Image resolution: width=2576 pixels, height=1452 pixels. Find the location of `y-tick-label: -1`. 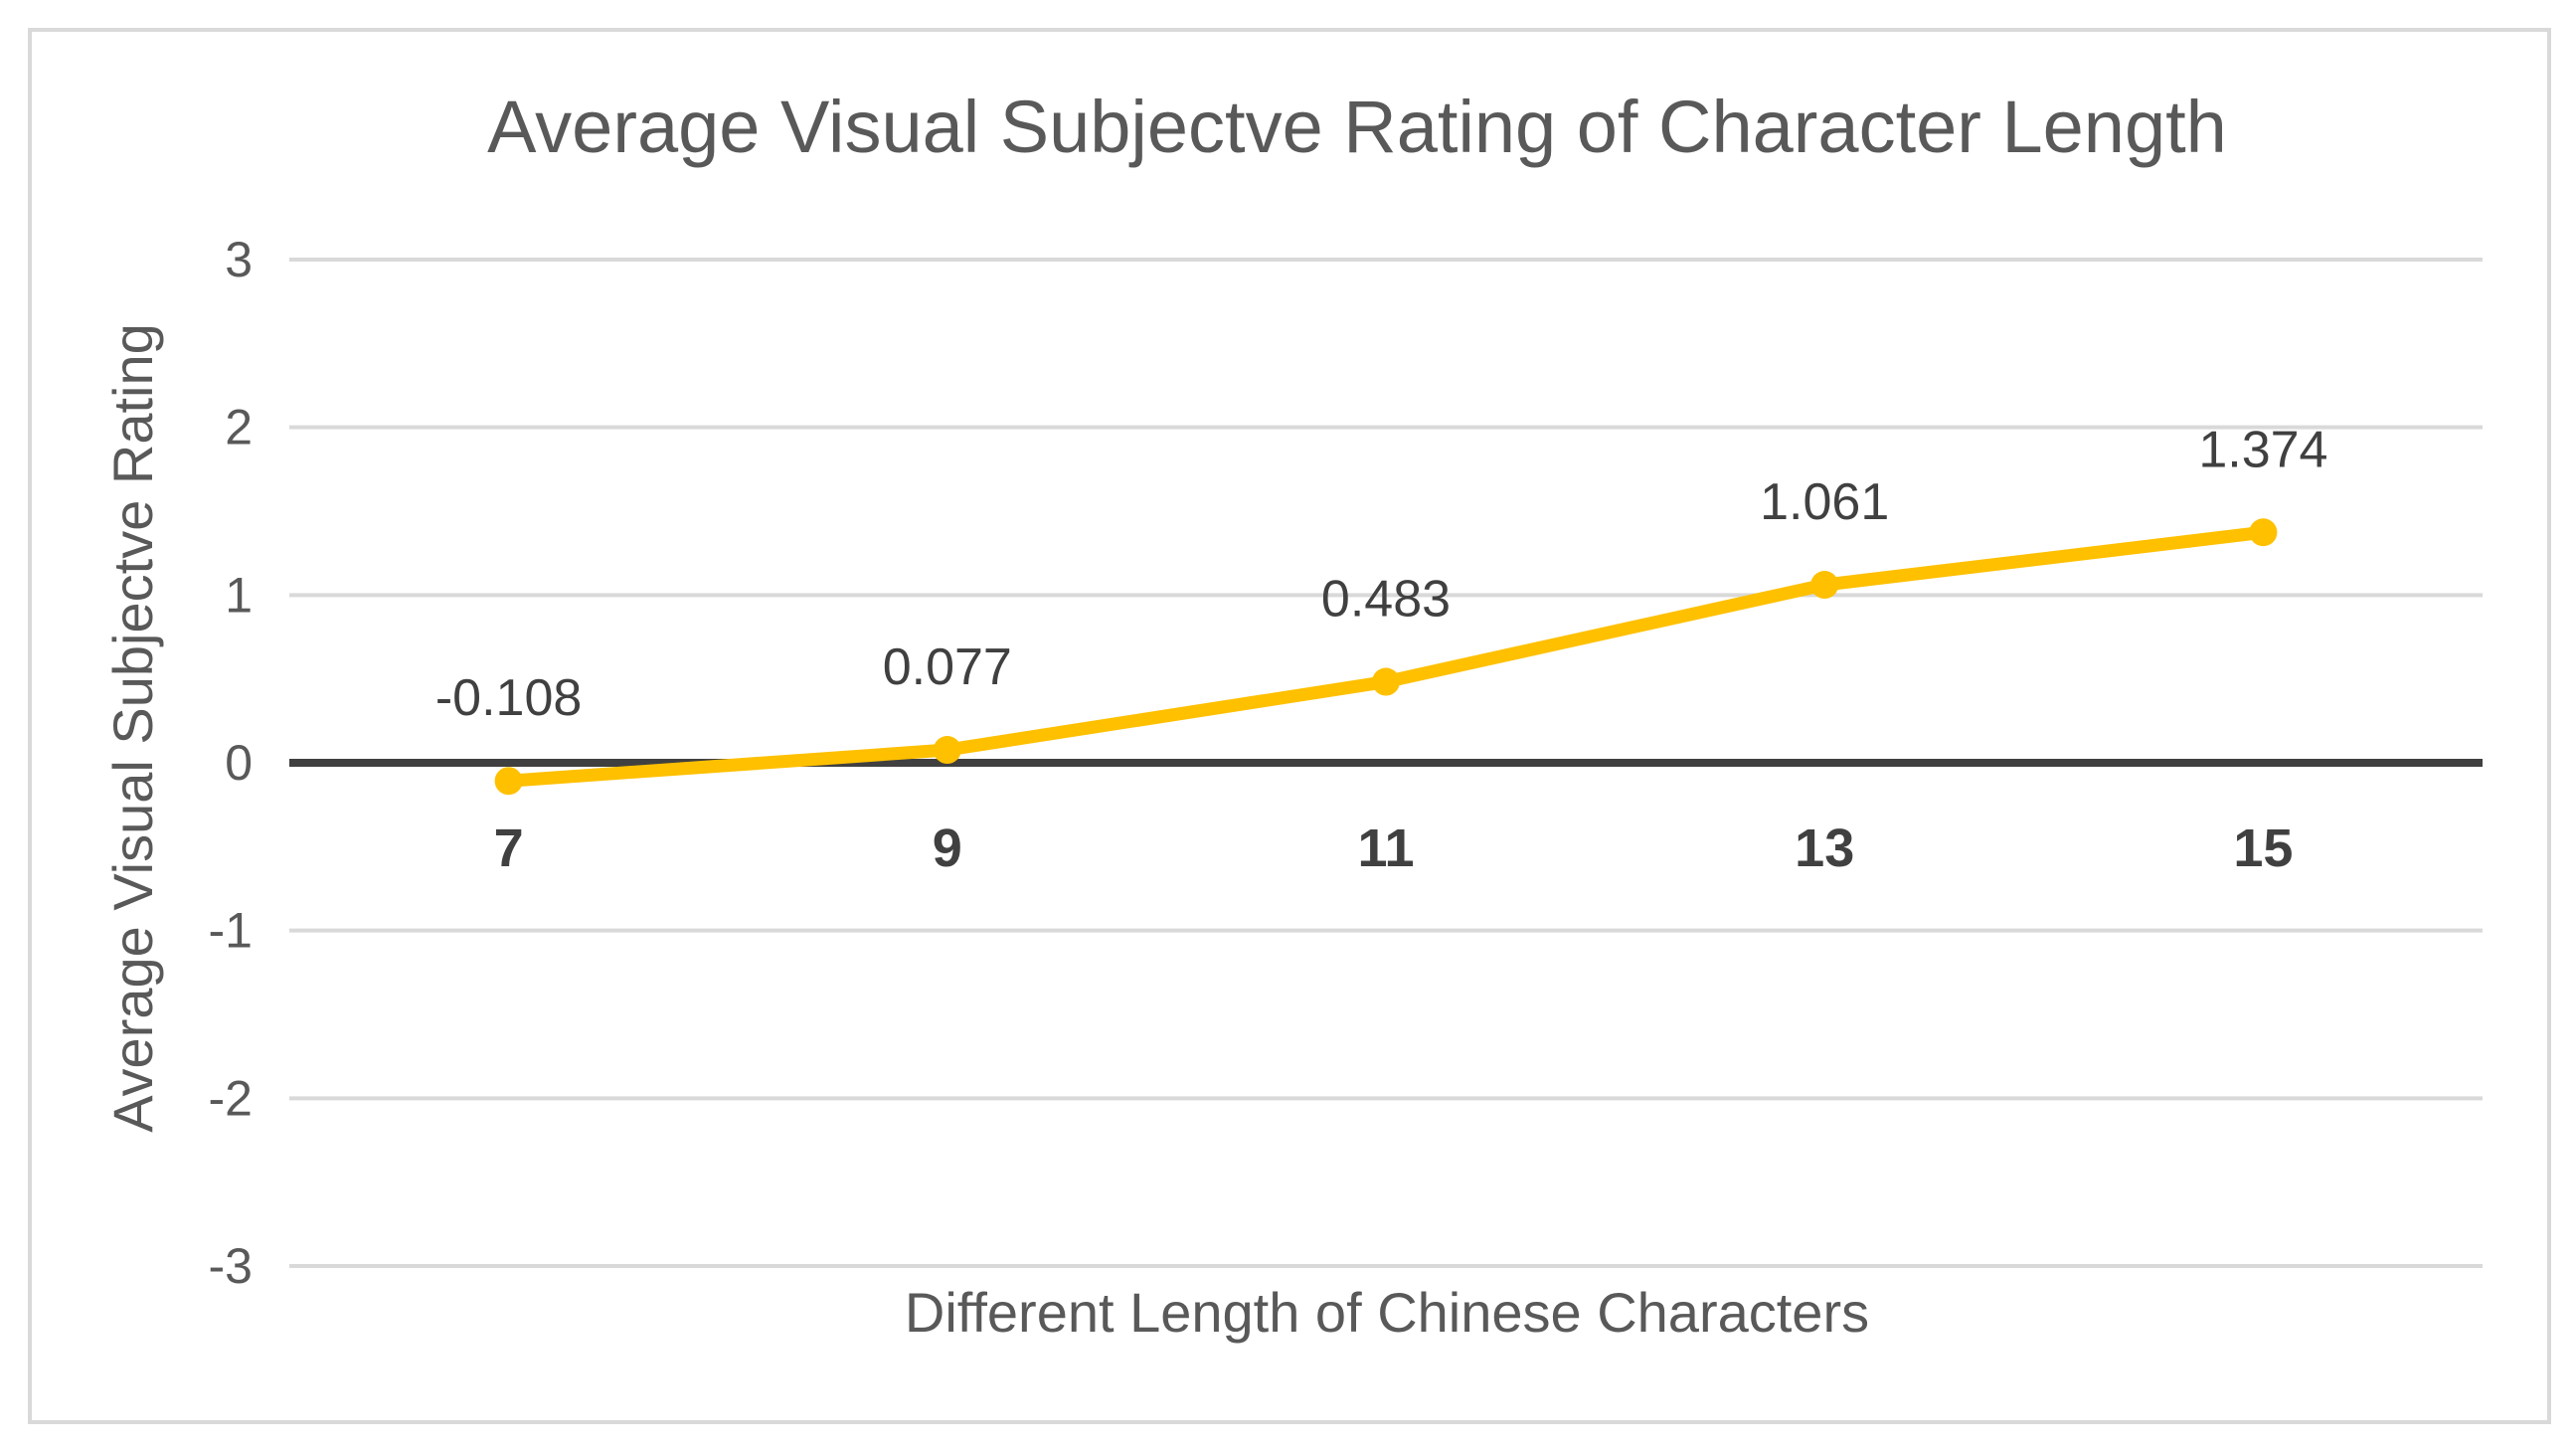

y-tick-label: -1 is located at coordinates (231, 931).